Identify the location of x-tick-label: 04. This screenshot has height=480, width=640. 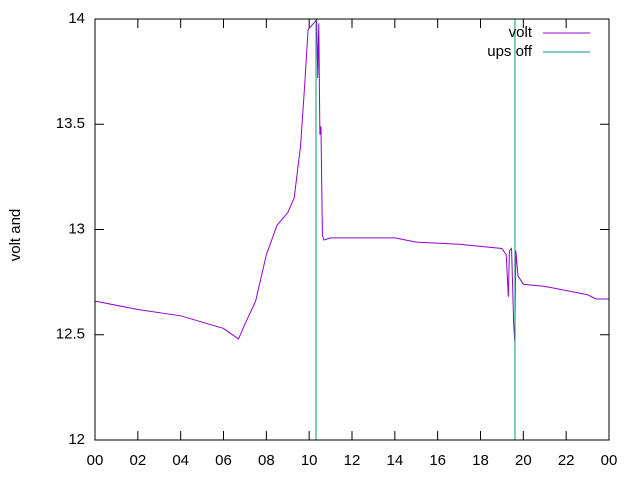
(180, 460).